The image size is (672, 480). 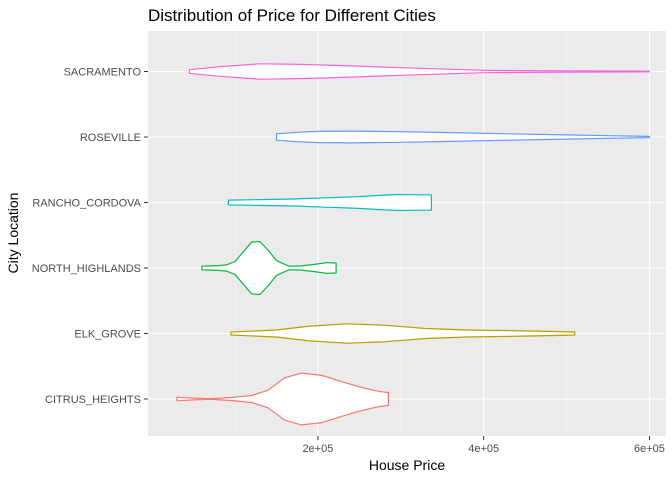 I want to click on violin-elk-grove, so click(x=403, y=333).